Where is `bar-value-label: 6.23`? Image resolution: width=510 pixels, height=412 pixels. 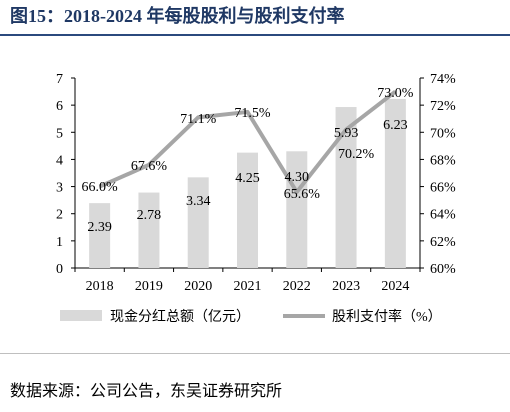
bar-value-label: 6.23 is located at coordinates (395, 125).